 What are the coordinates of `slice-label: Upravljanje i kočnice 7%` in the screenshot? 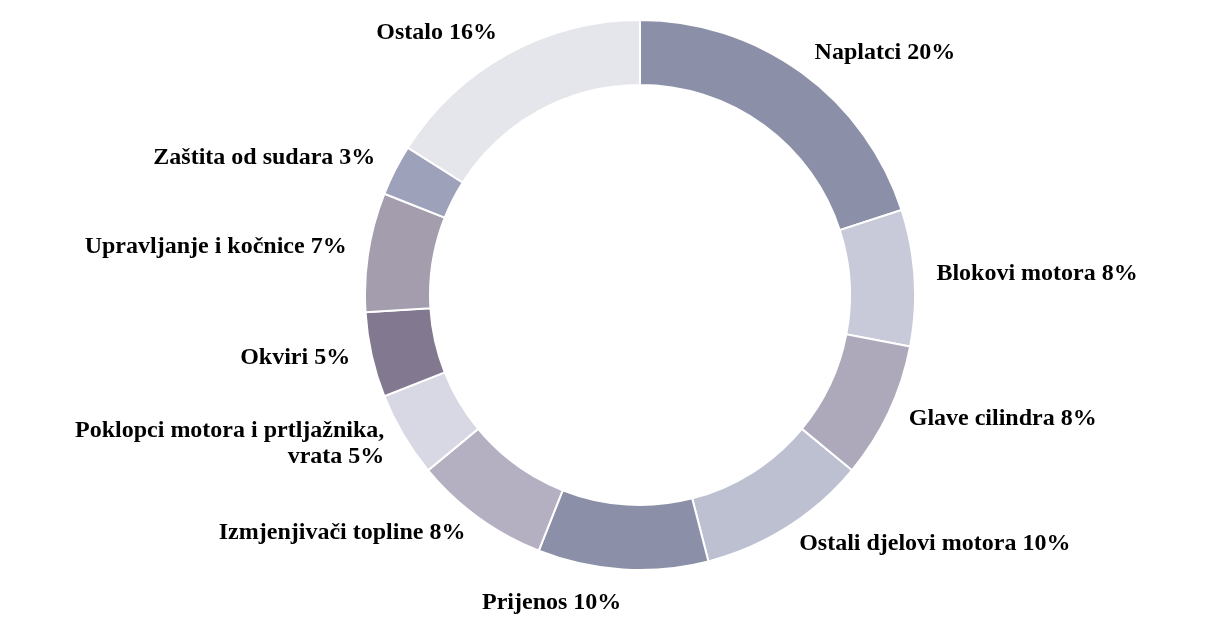 It's located at (215, 244).